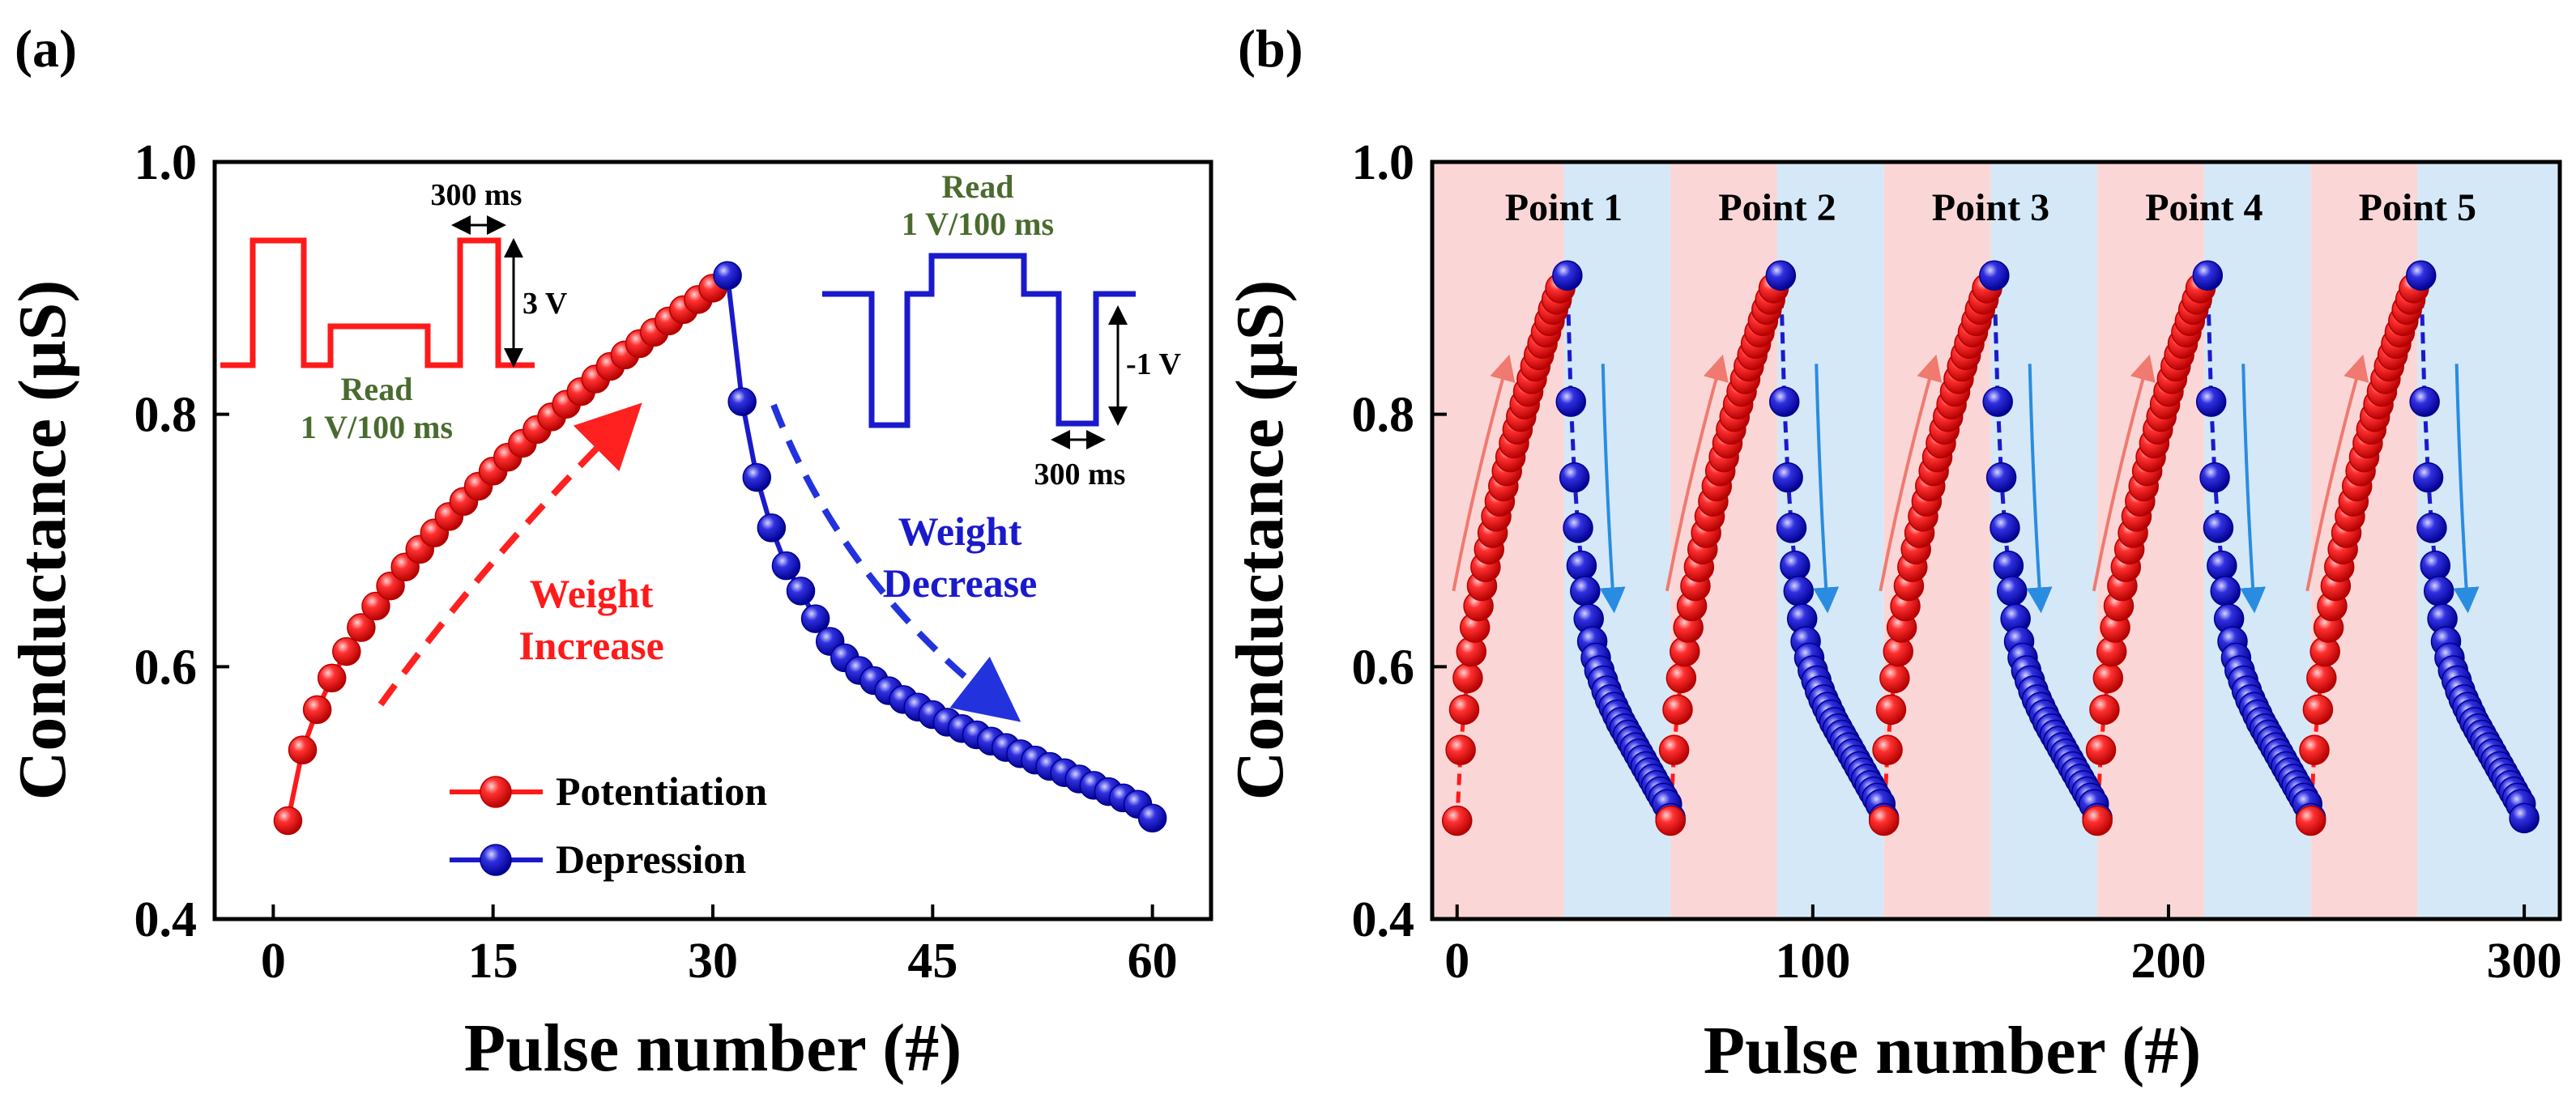 The height and width of the screenshot is (1115, 2576). What do you see at coordinates (1384, 162) in the screenshot?
I see `panel-b-ytick-label: 1.0` at bounding box center [1384, 162].